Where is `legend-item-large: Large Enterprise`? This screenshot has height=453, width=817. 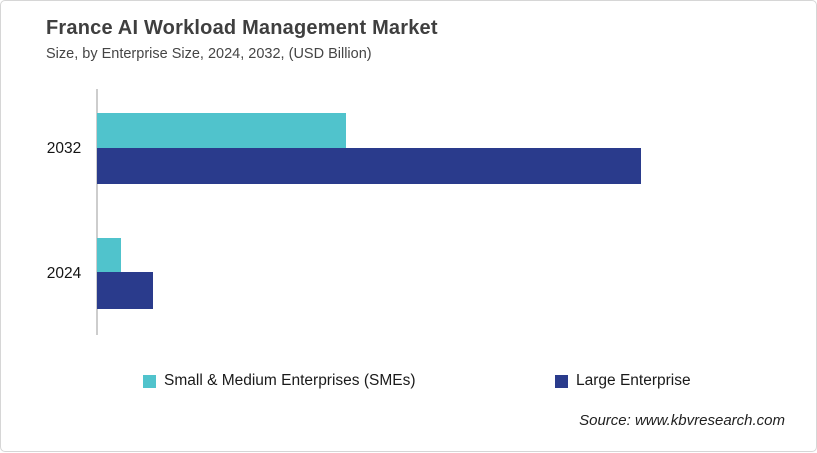 legend-item-large: Large Enterprise is located at coordinates (623, 381).